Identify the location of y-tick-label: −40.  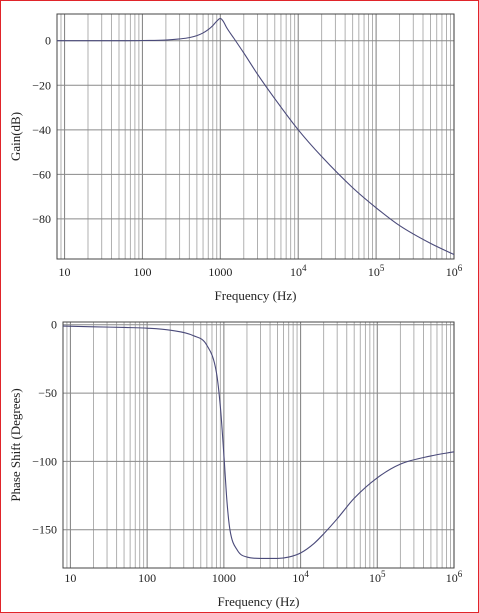
(41, 130).